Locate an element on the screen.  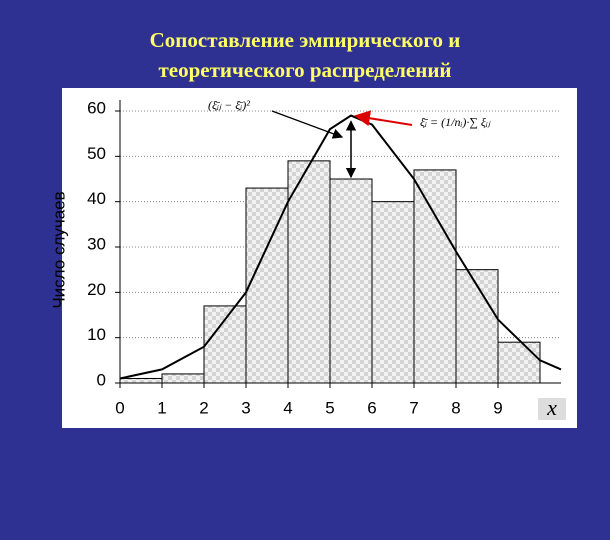
y-axis-label: Число случаев is located at coordinates (58, 249).